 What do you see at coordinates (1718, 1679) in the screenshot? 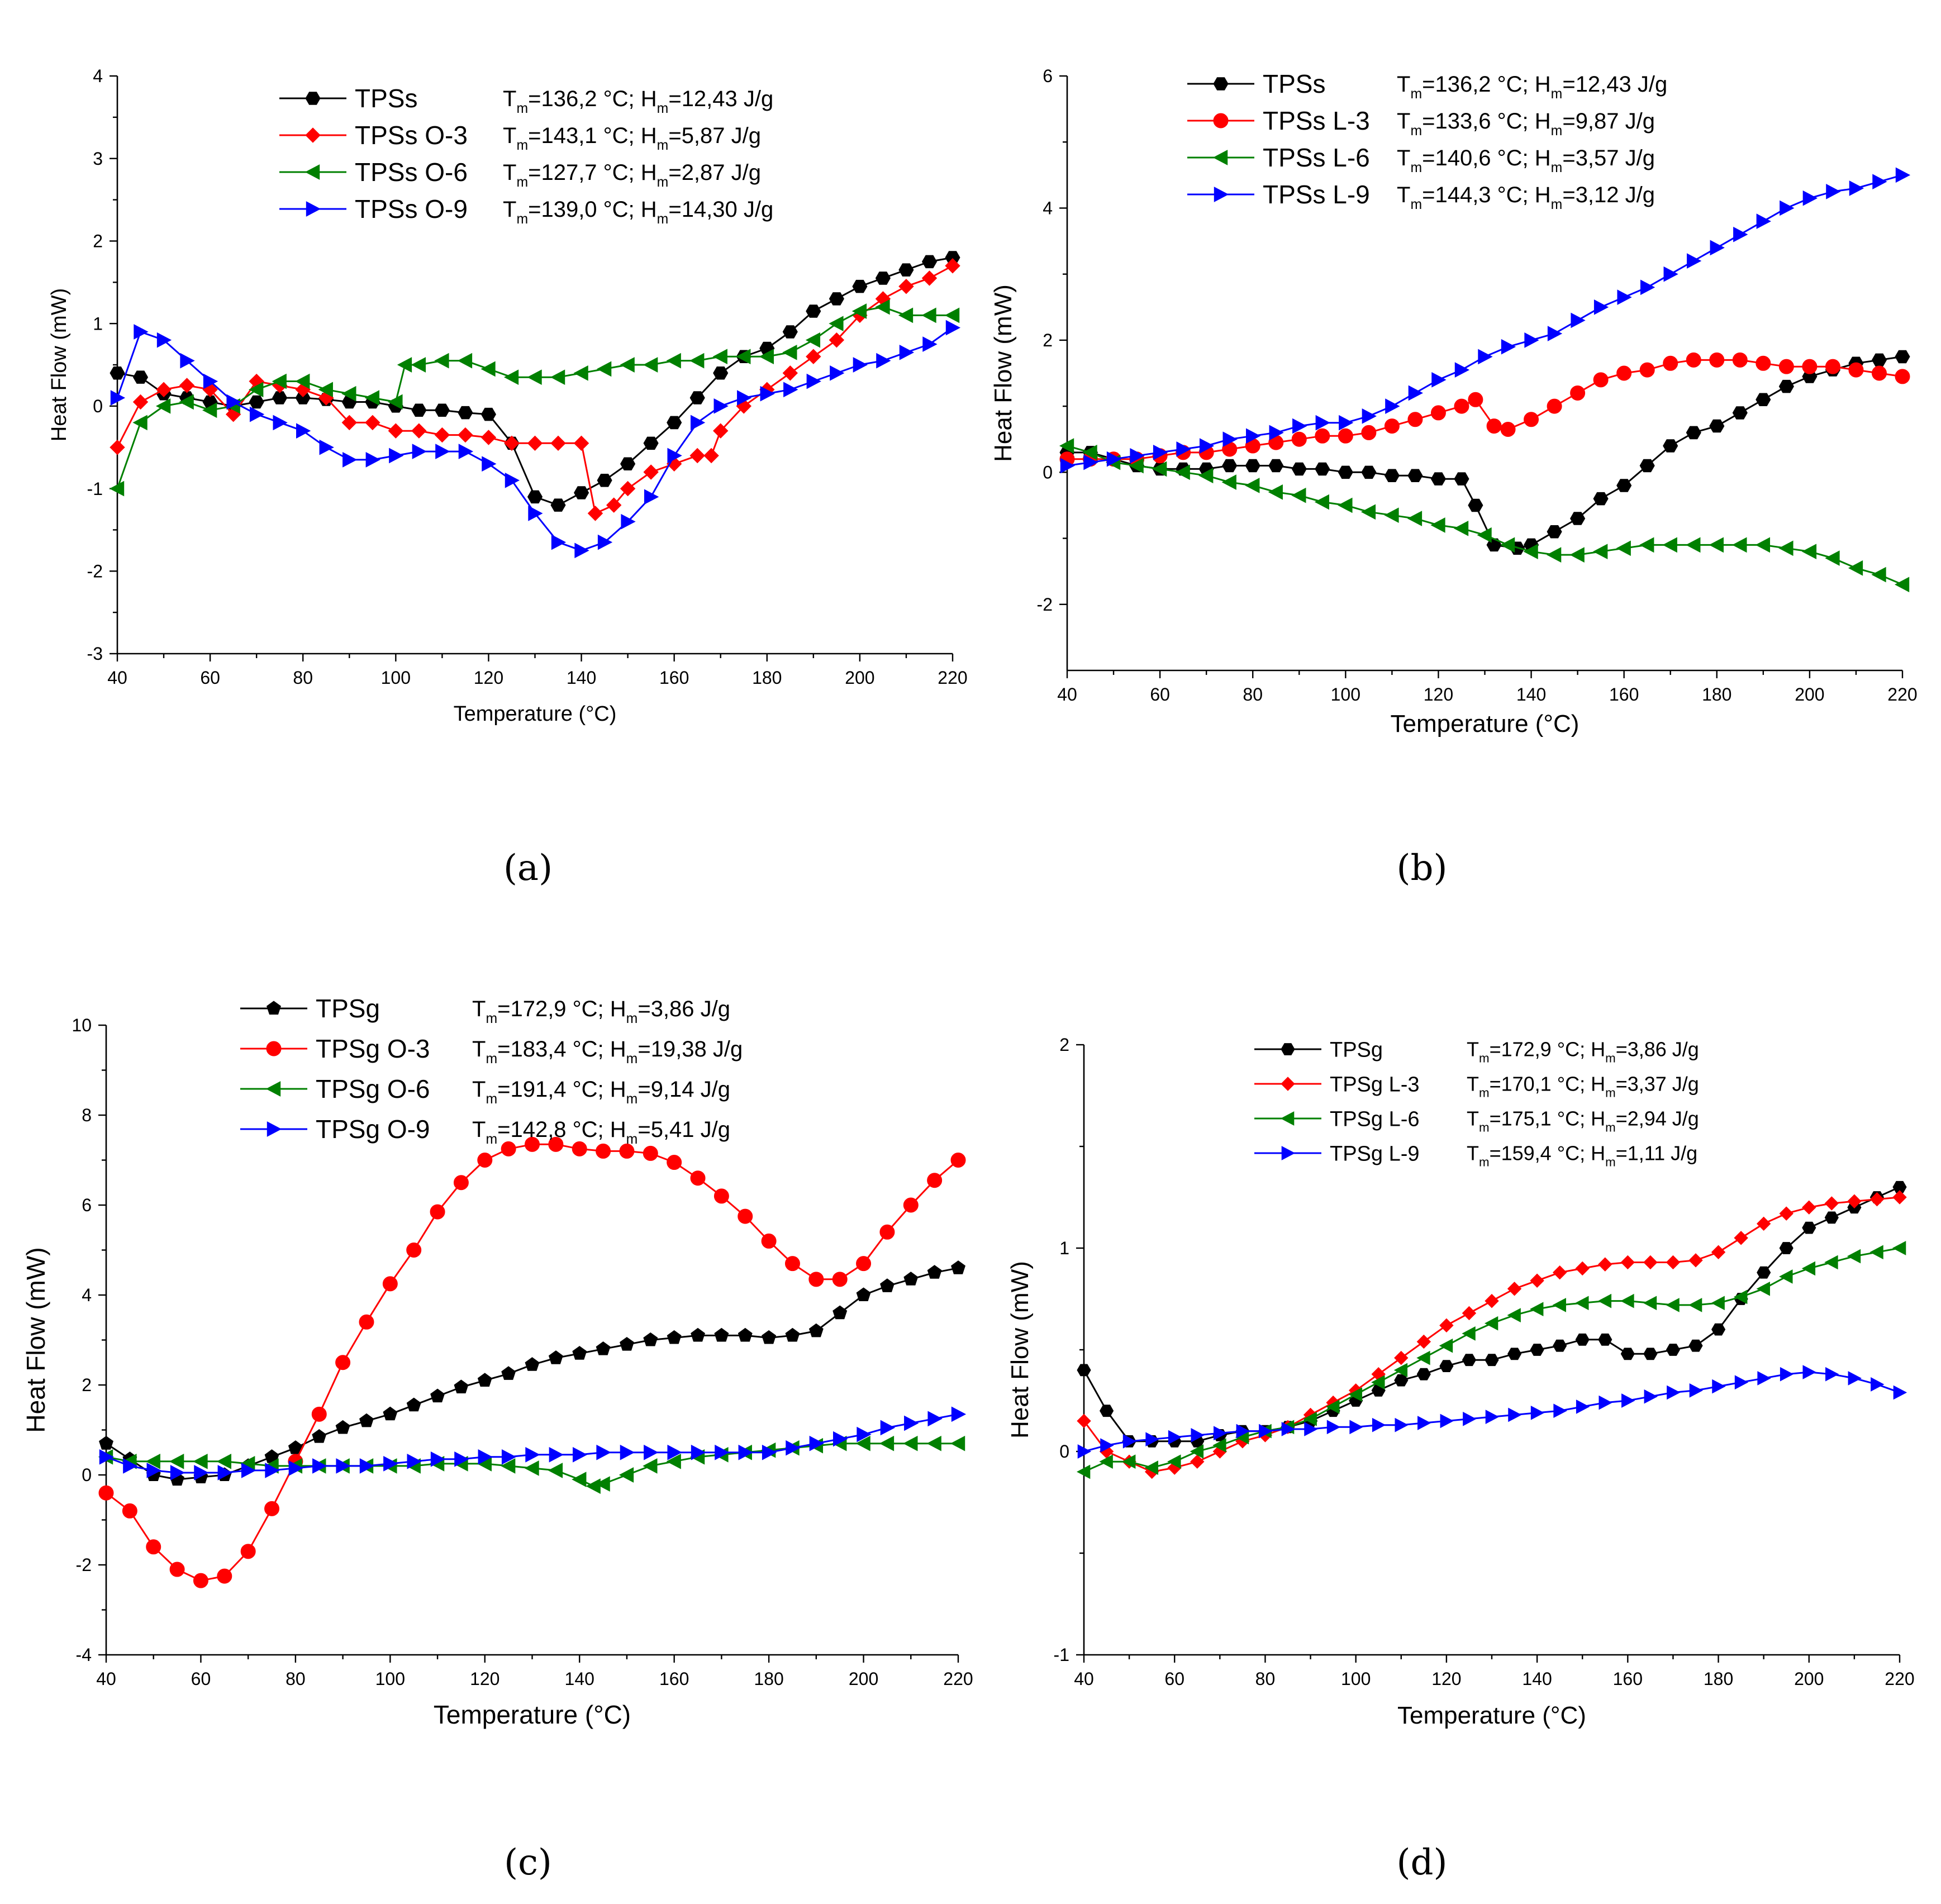
I see `x-tick-label: 180` at bounding box center [1718, 1679].